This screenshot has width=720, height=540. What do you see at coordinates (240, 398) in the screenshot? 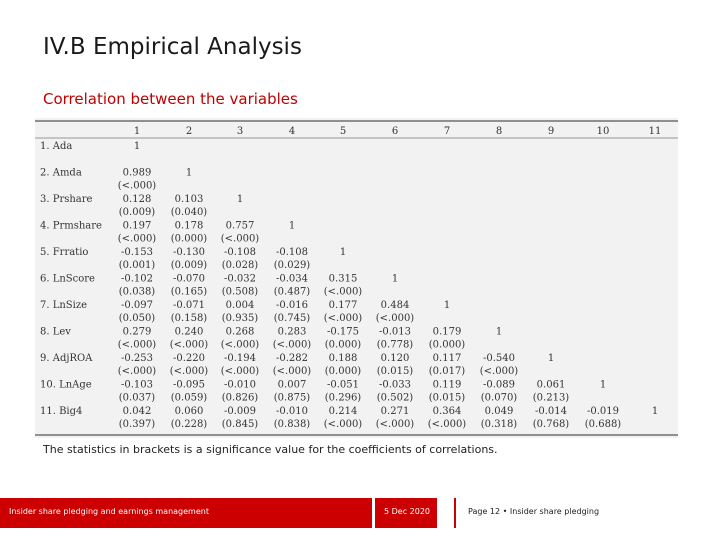
I see `significance-value: (0.826)` at bounding box center [240, 398].